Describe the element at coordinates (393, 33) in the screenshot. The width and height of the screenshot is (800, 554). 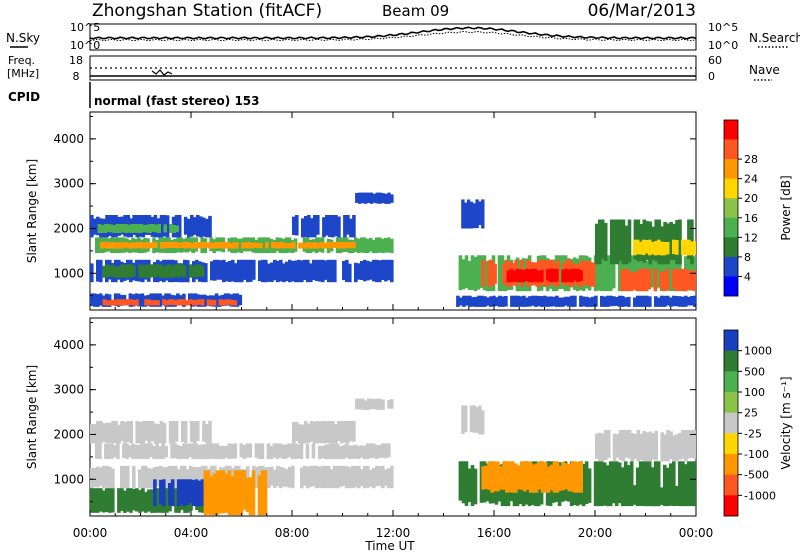
I see `noise-sky-trace` at that location.